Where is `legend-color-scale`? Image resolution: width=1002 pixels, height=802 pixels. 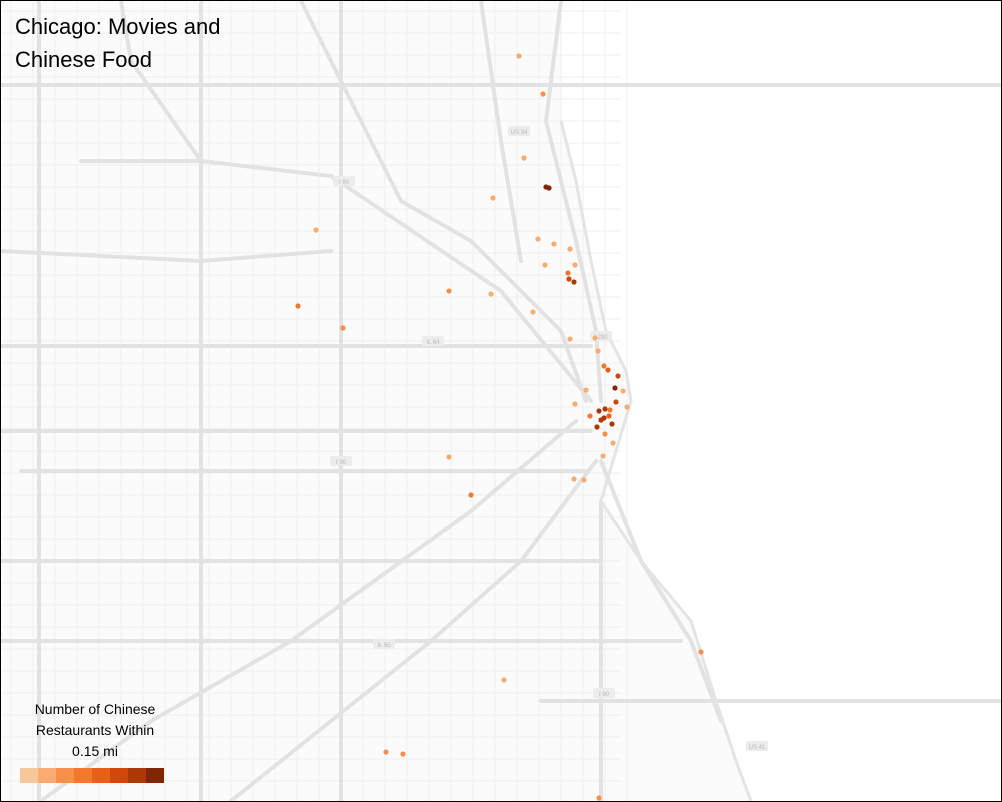
legend-color-scale is located at coordinates (92, 775).